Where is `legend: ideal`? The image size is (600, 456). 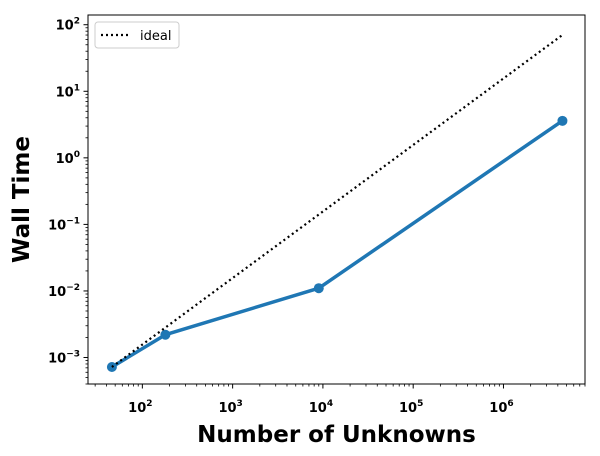 legend: ideal is located at coordinates (137, 35).